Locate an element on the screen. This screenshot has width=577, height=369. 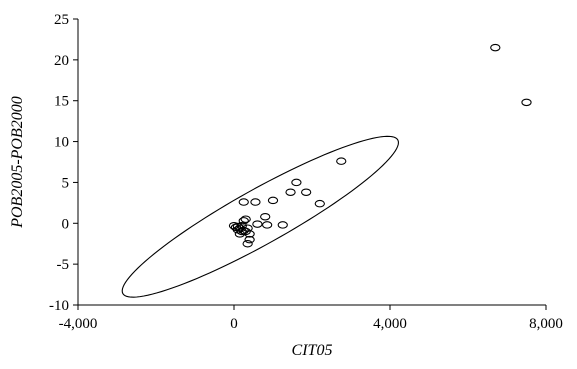
y-ticks: -10 -5 0 5 10 15 20 25 is located at coordinates (63, 163).